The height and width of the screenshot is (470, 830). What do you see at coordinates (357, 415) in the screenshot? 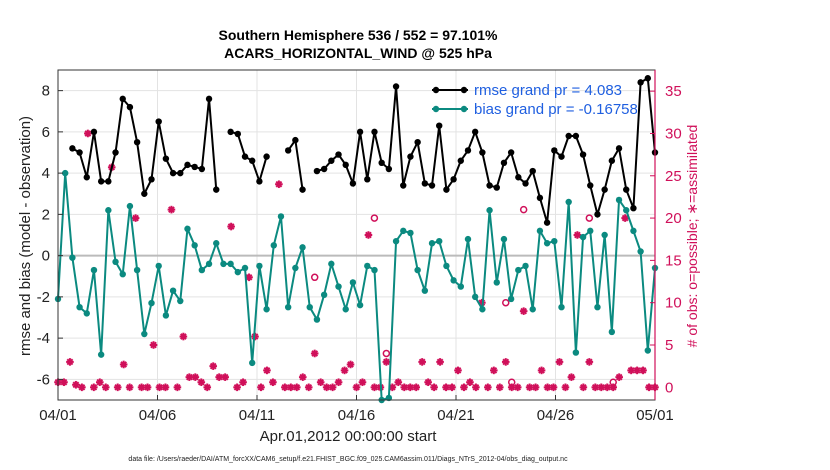
I see `x-tick-label: 04/16` at bounding box center [357, 415].